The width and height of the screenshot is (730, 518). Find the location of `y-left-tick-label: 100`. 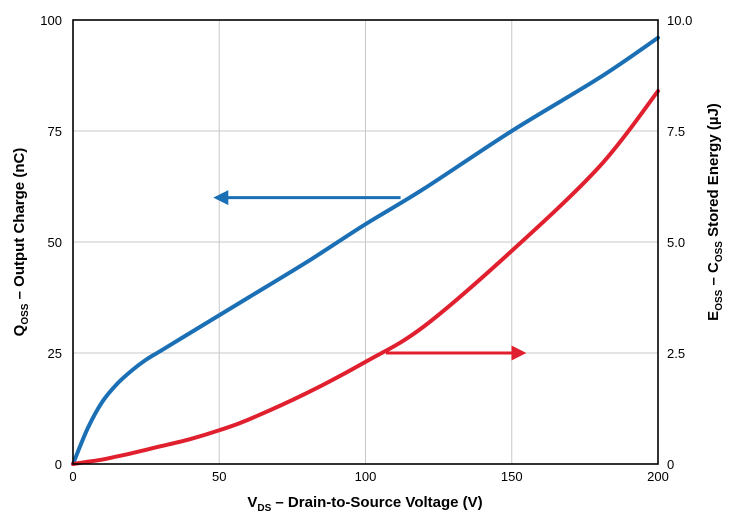

y-left-tick-label: 100 is located at coordinates (51, 20).